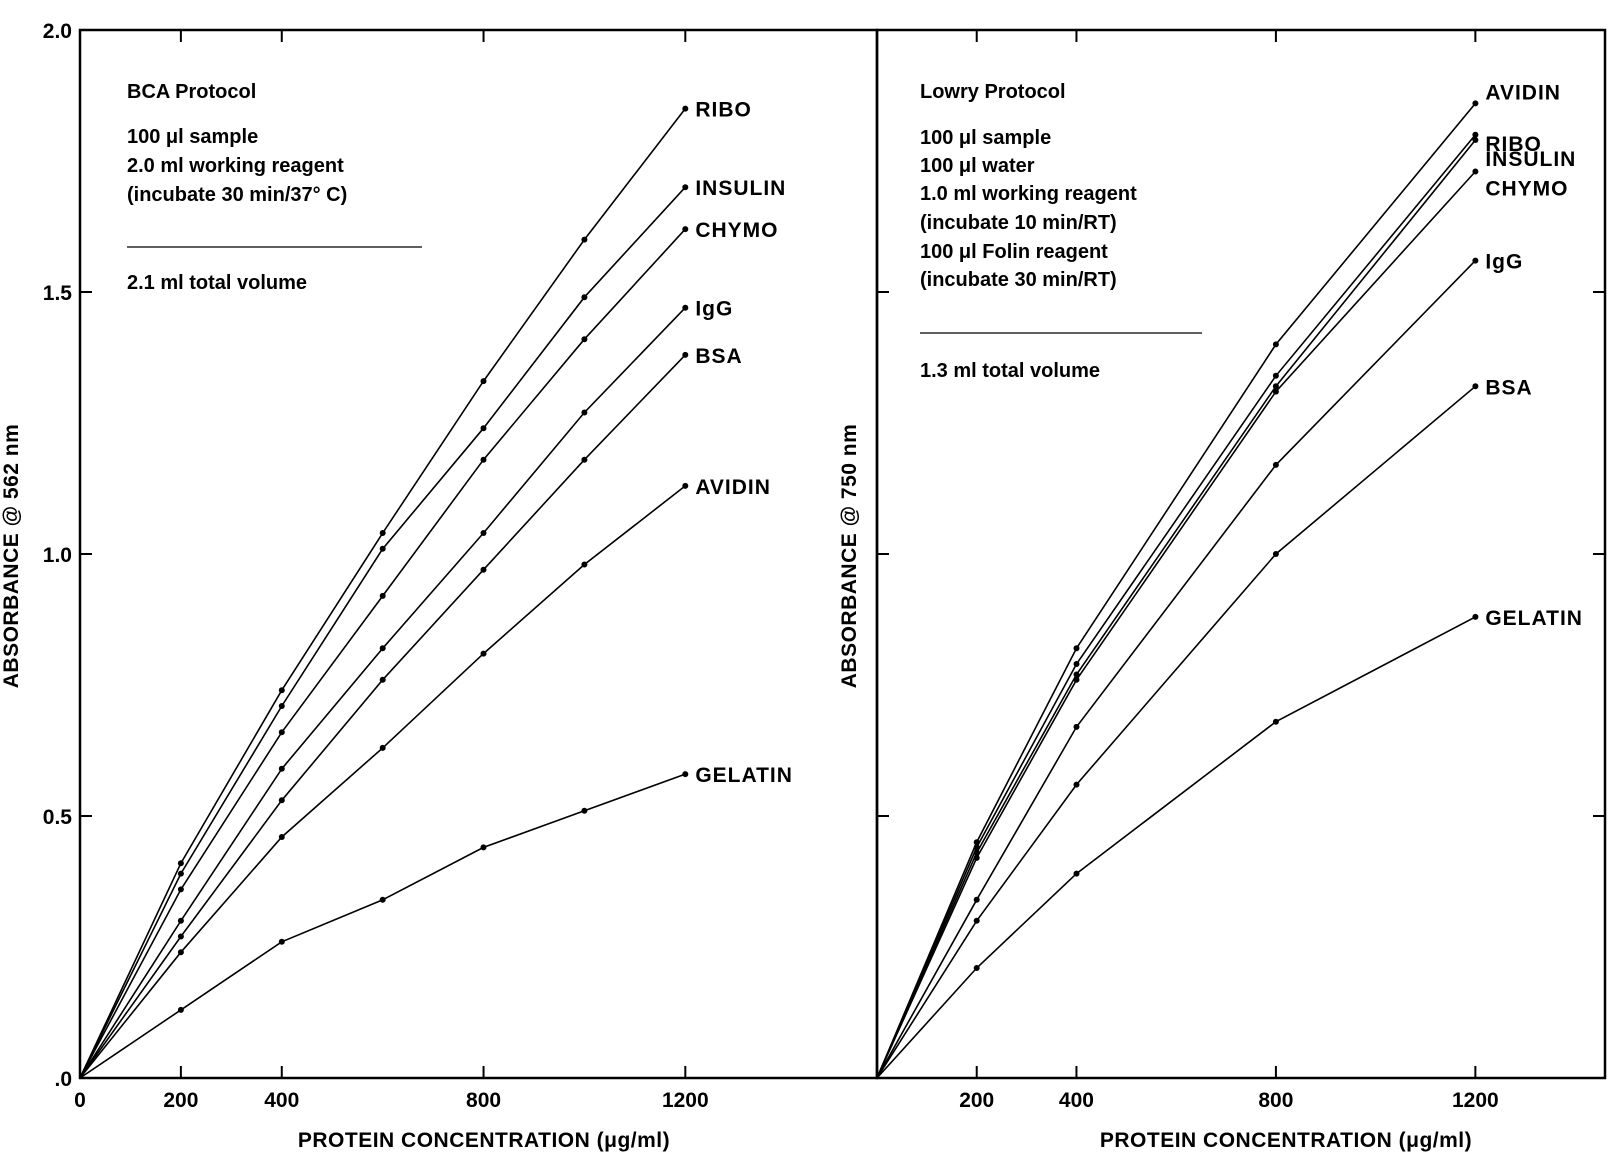 The height and width of the screenshot is (1161, 1617). Describe the element at coordinates (11, 556) in the screenshot. I see `left-y-axis-title: ABSORBANCE @ 562 nm` at that location.